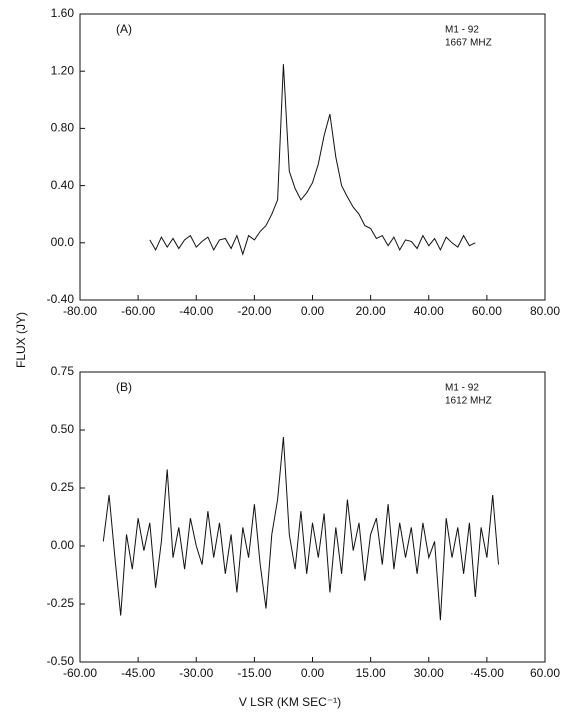 This screenshot has width=570, height=719. I want to click on x-tick-label: ·45.00, so click(487, 673).